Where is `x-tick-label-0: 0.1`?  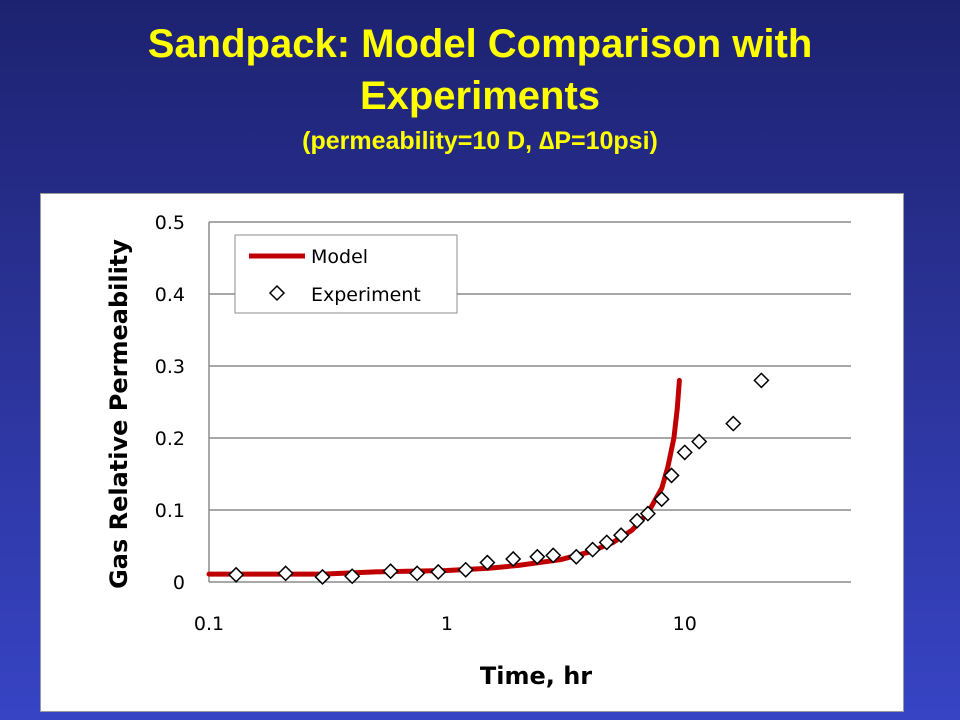
x-tick-label-0: 0.1 is located at coordinates (209, 624).